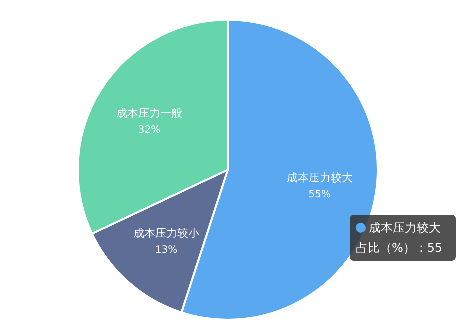  What do you see at coordinates (319, 195) in the screenshot?
I see `data-label: 55%` at bounding box center [319, 195].